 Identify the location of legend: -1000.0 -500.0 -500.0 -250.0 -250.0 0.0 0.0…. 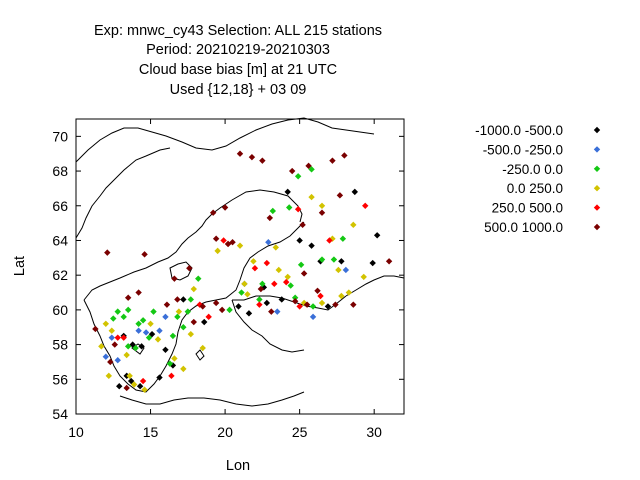
(538, 179).